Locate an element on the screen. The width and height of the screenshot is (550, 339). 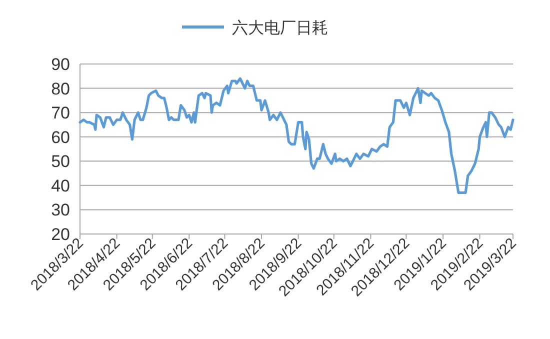
y-tick-label: 80 is located at coordinates (60, 88).